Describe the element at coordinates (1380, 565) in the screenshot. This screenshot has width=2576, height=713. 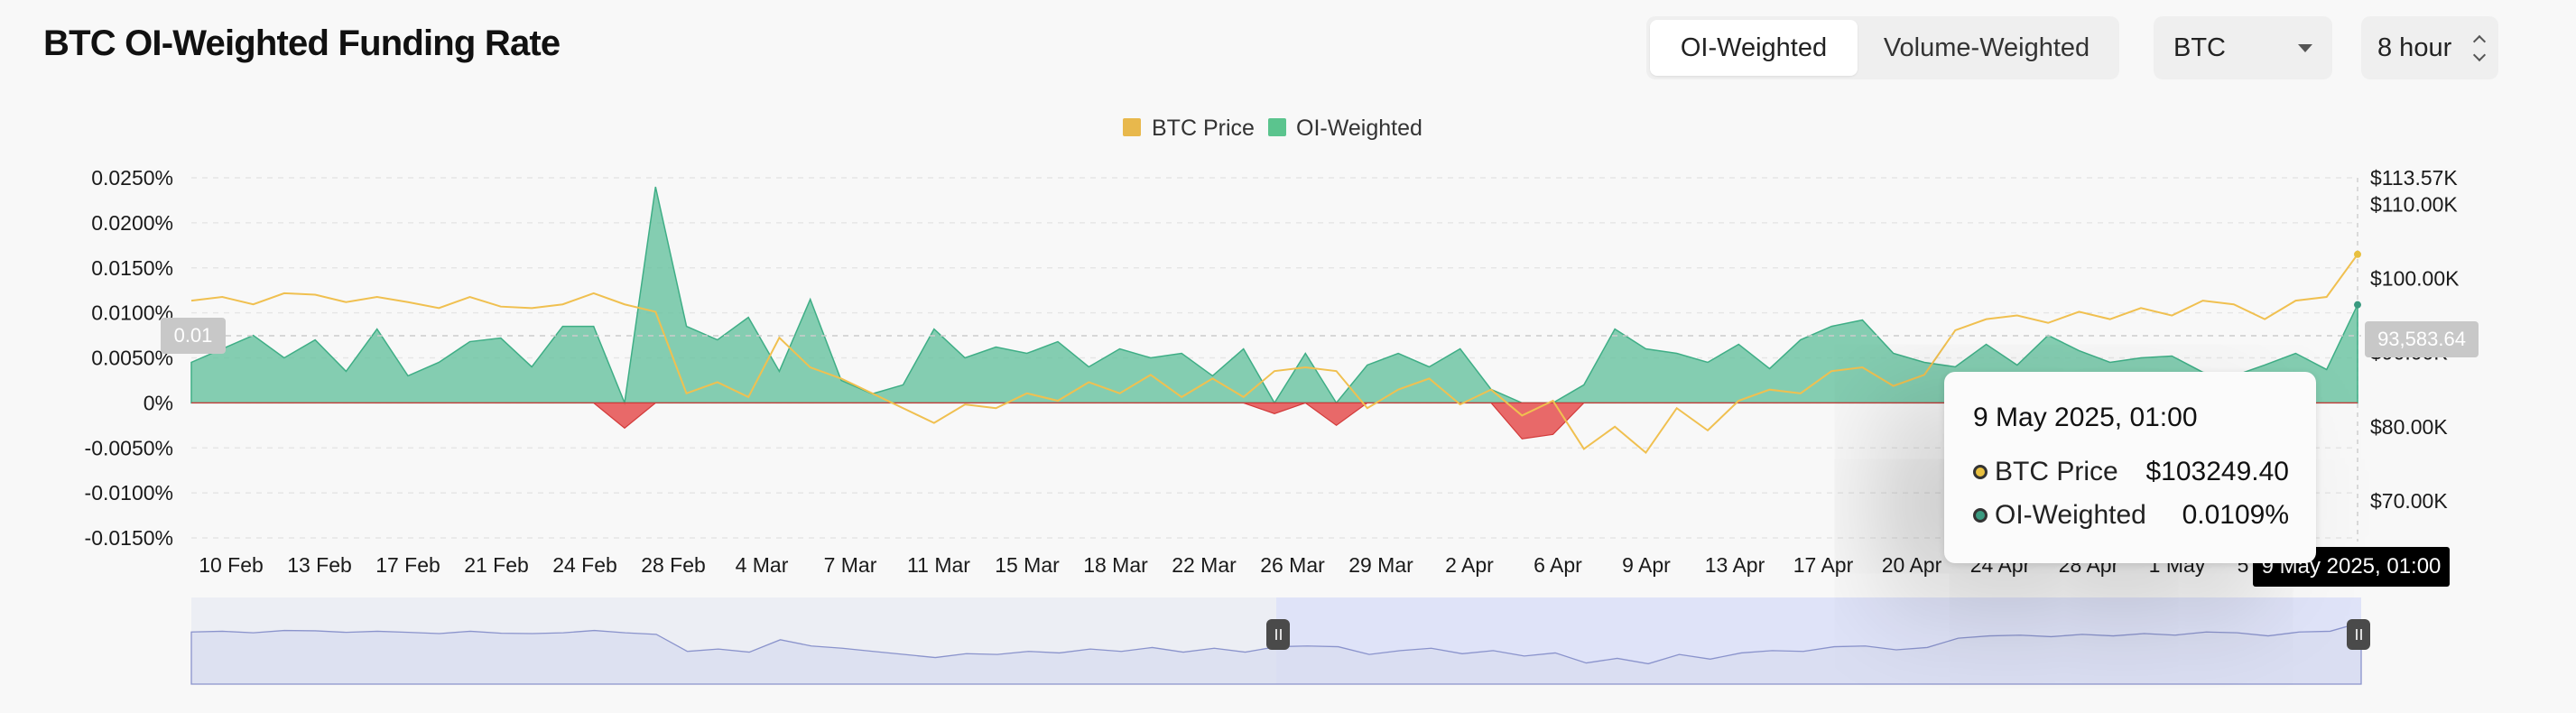
I see `x-tick-label: 29 Mar` at that location.